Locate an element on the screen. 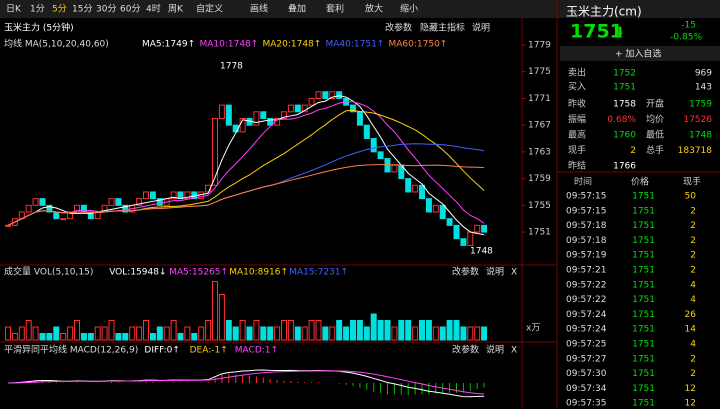  toolbar-button: 缩小 is located at coordinates (409, 9).